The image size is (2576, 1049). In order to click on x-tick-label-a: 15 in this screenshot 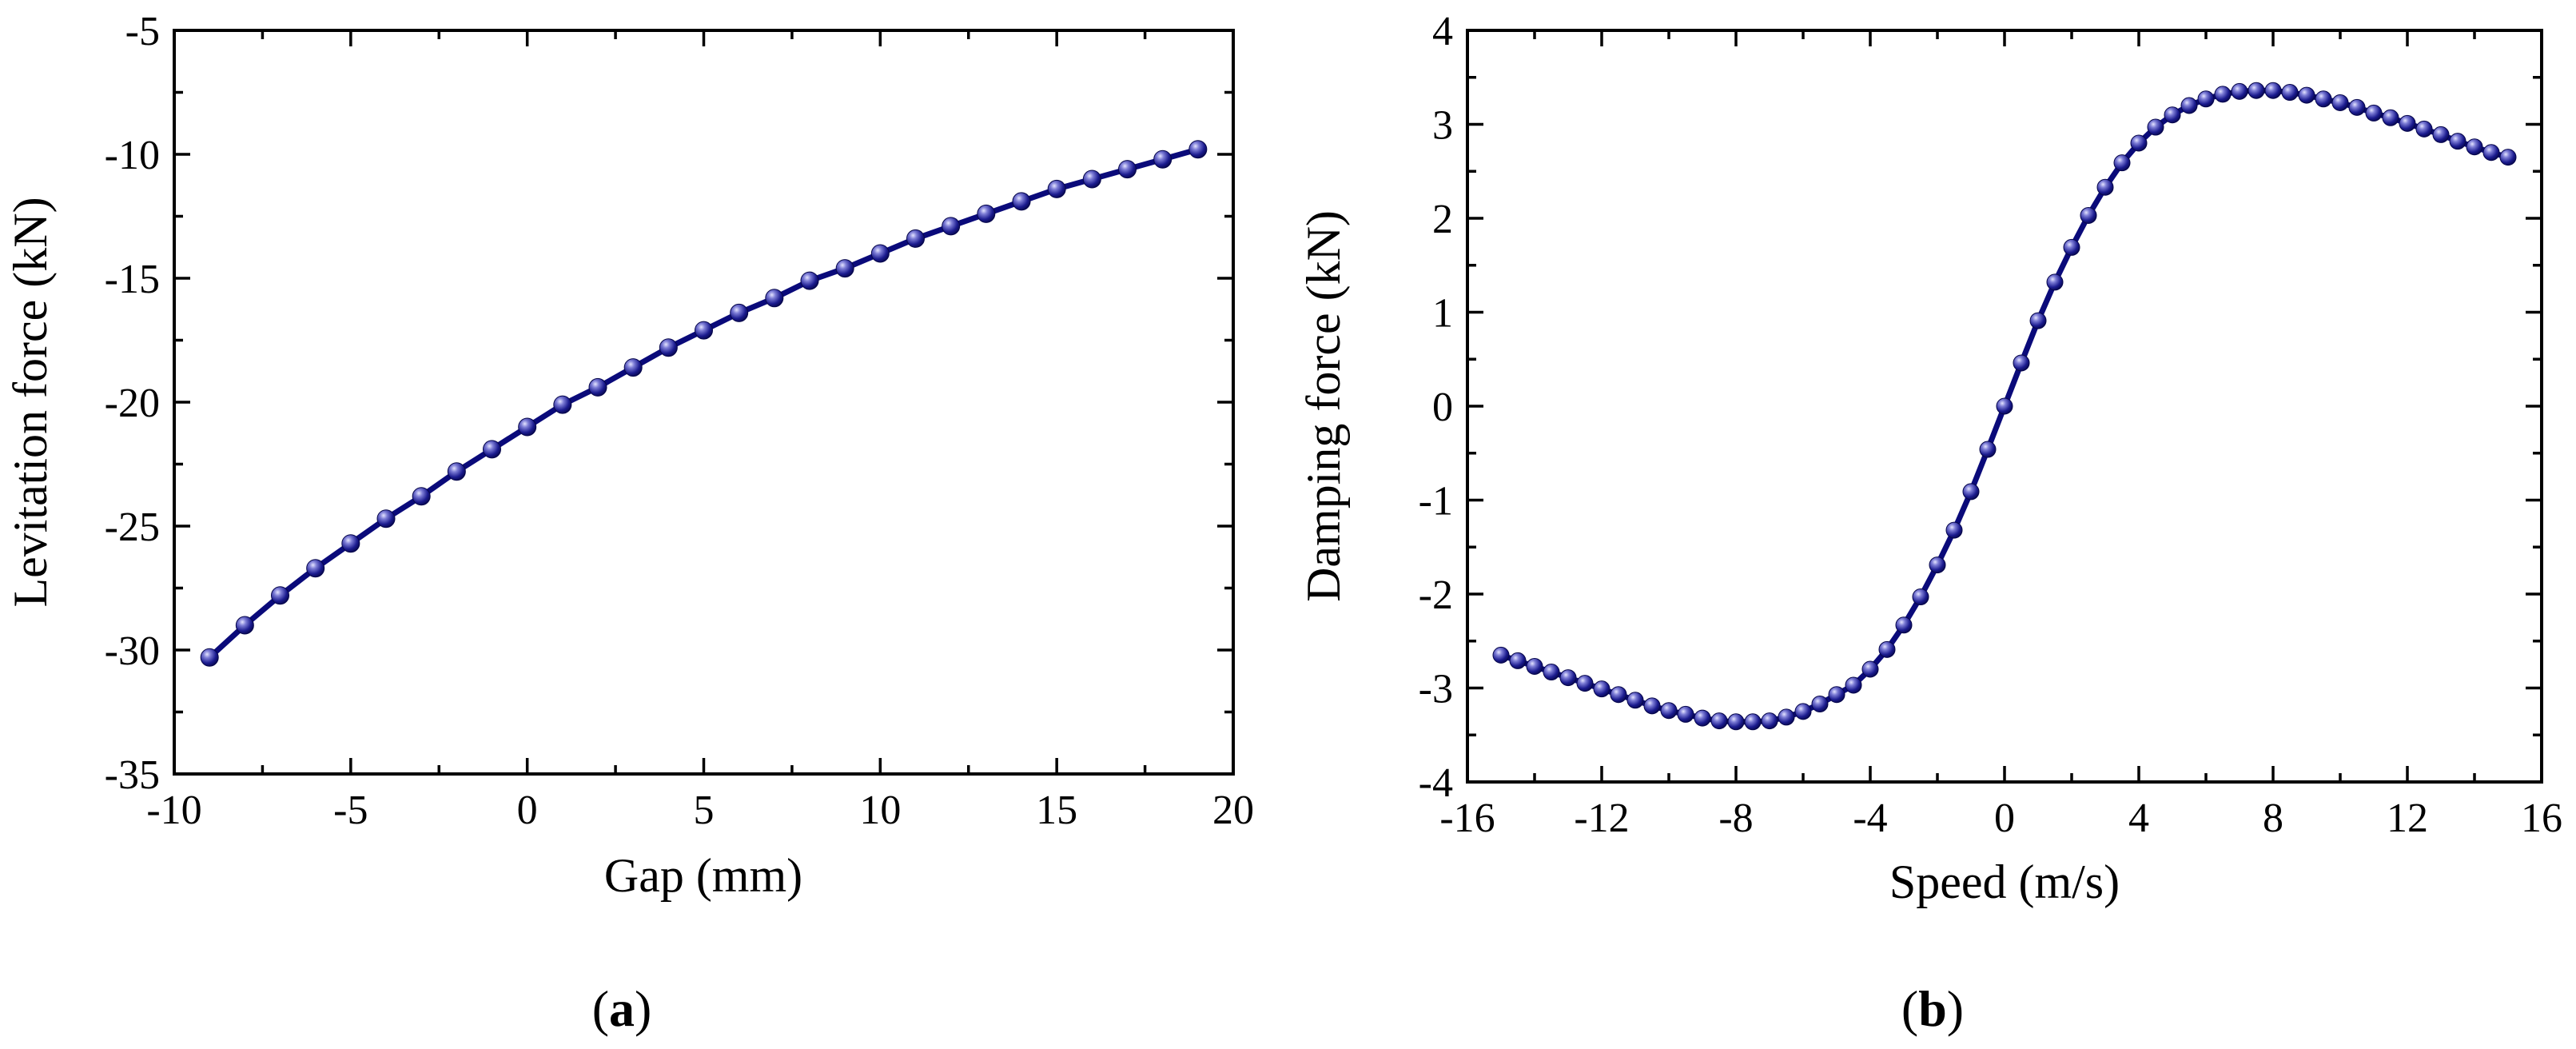, I will do `click(1056, 811)`.